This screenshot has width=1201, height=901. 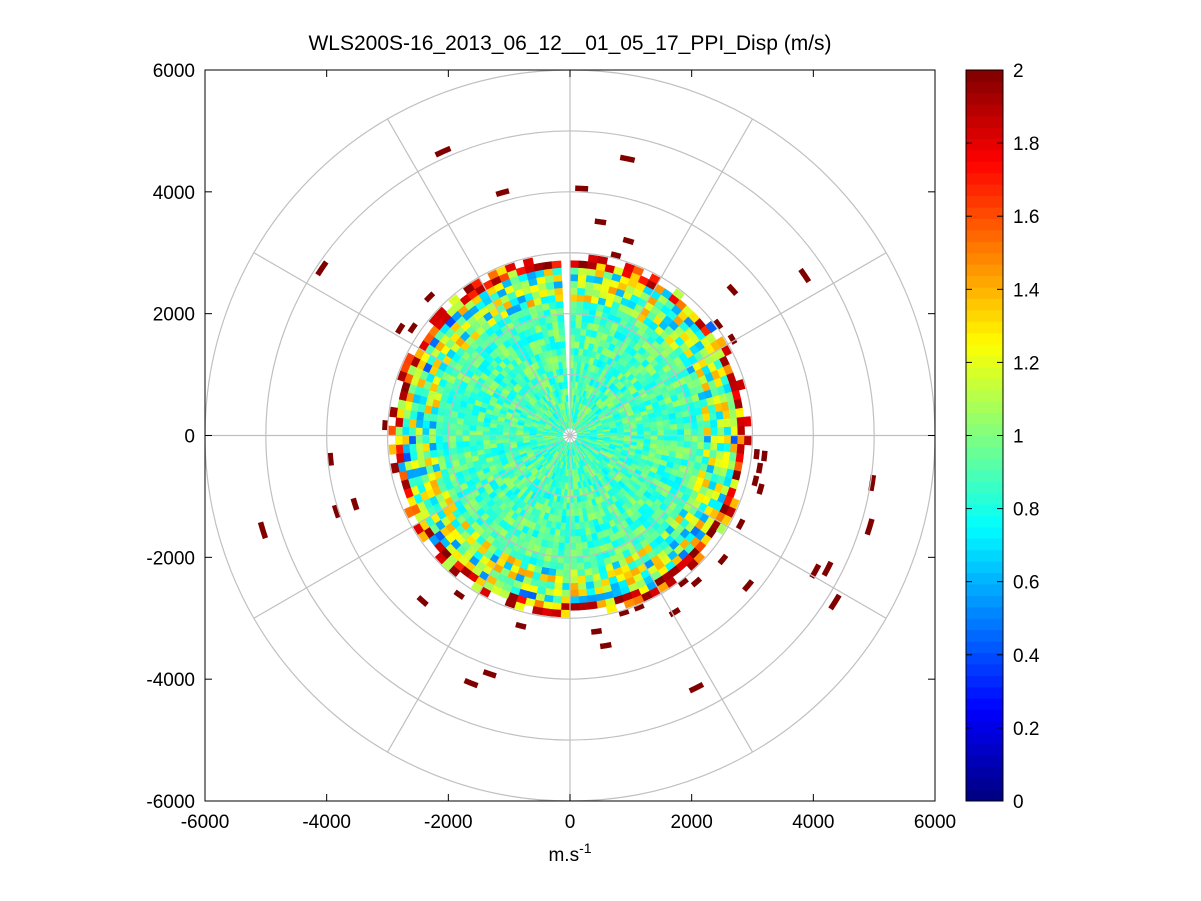 What do you see at coordinates (326, 822) in the screenshot?
I see `x-tick-label: -4000` at bounding box center [326, 822].